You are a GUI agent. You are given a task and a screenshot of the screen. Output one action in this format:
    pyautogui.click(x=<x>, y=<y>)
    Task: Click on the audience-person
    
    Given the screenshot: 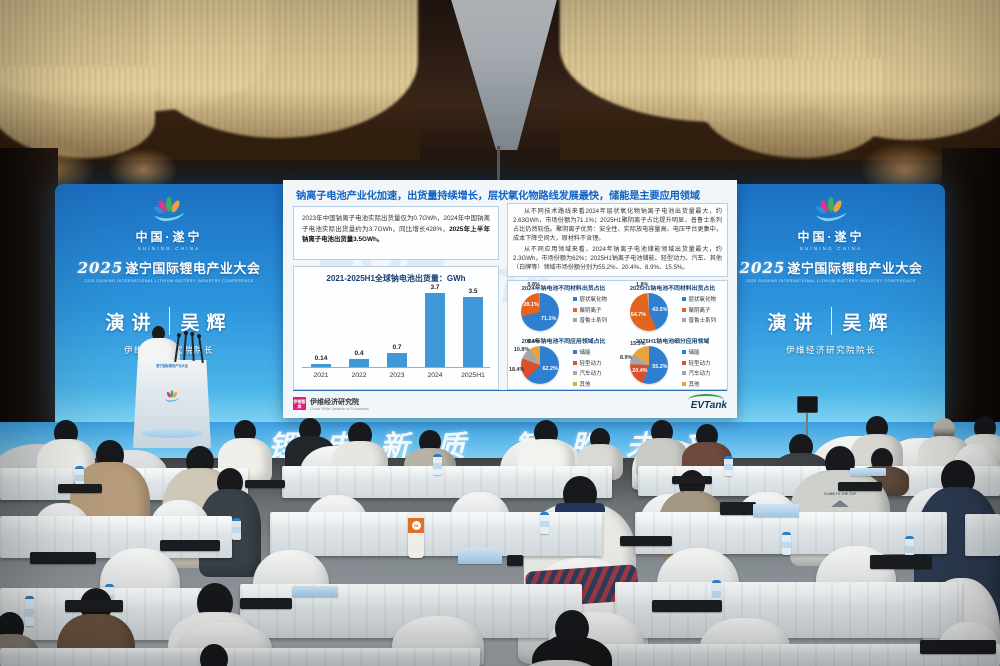 What is the action you would take?
    pyautogui.click(x=214, y=655)
    